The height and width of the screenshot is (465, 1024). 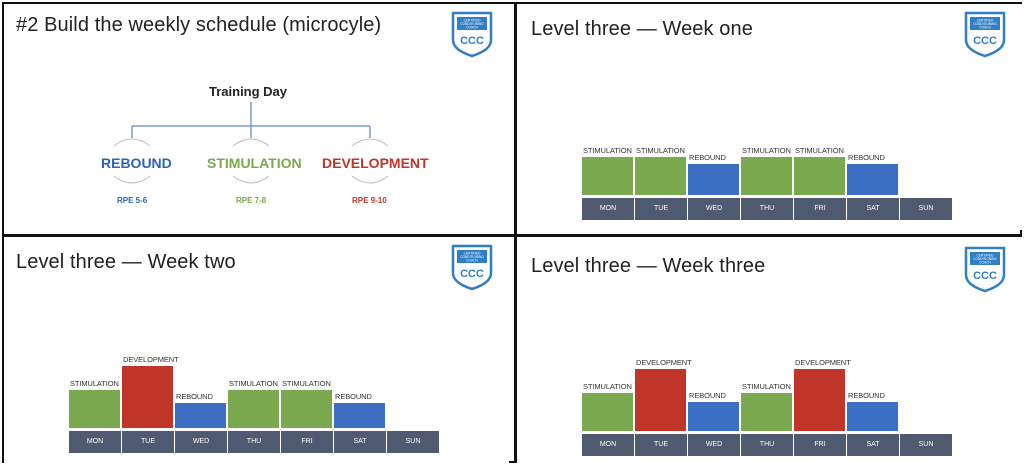 What do you see at coordinates (251, 179) in the screenshot?
I see `stimulation-arc-bottom` at bounding box center [251, 179].